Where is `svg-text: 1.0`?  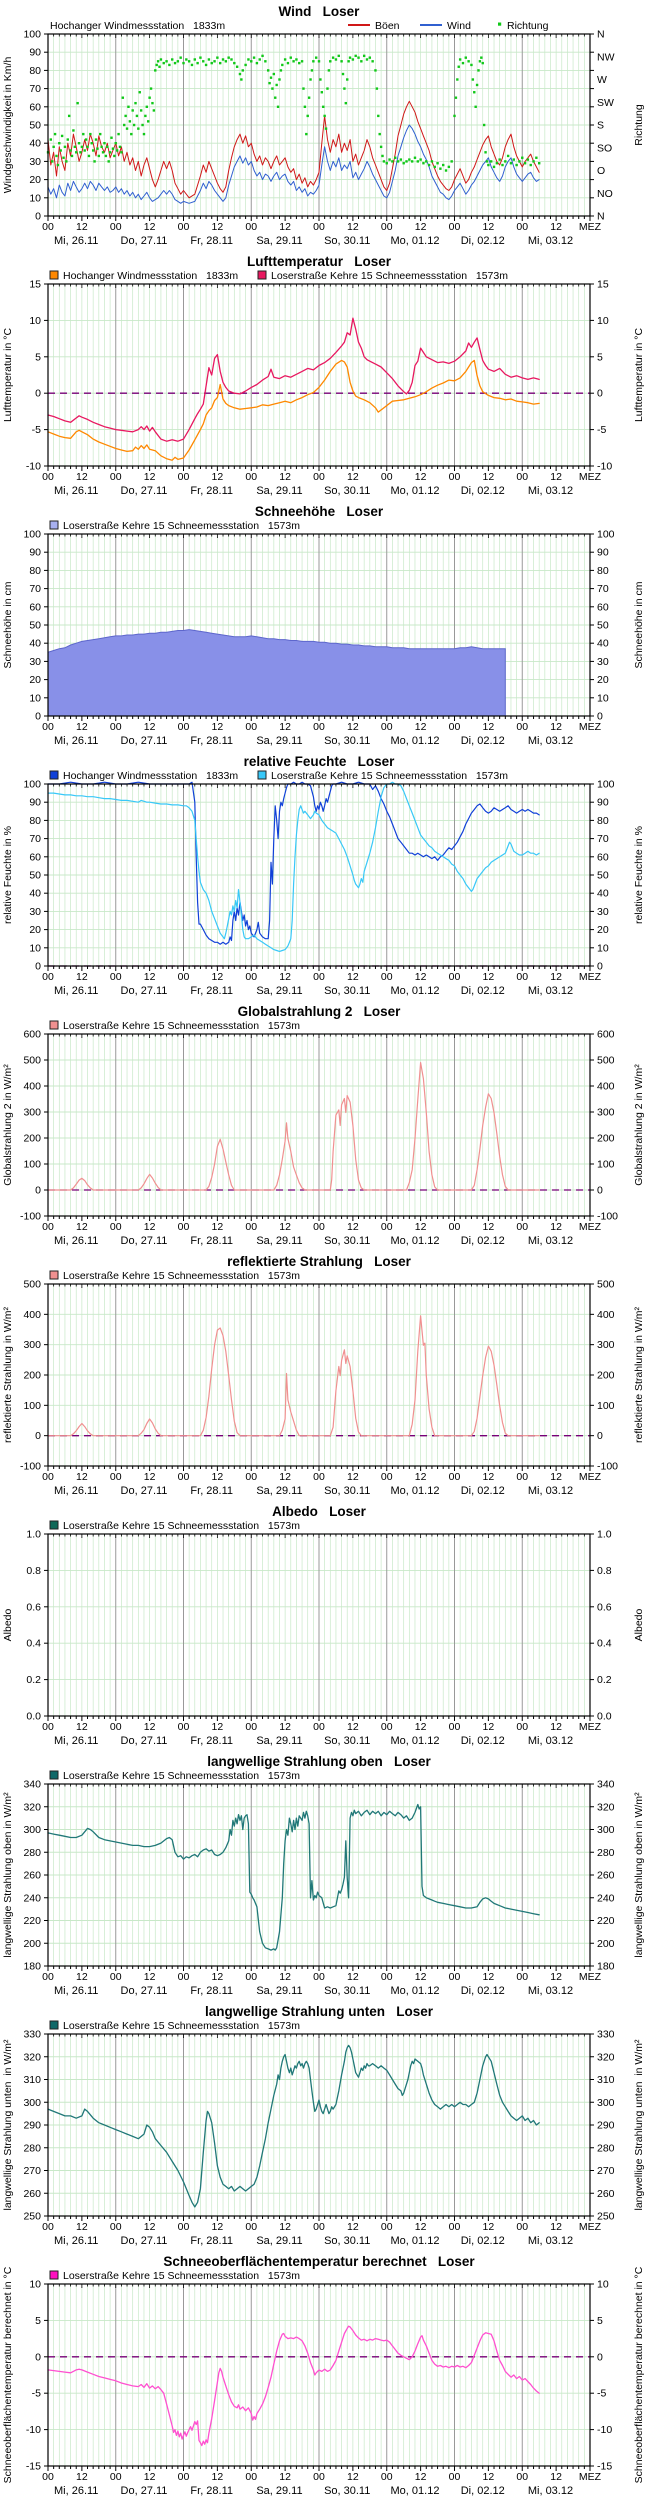 svg-text: 1.0 is located at coordinates (604, 1535).